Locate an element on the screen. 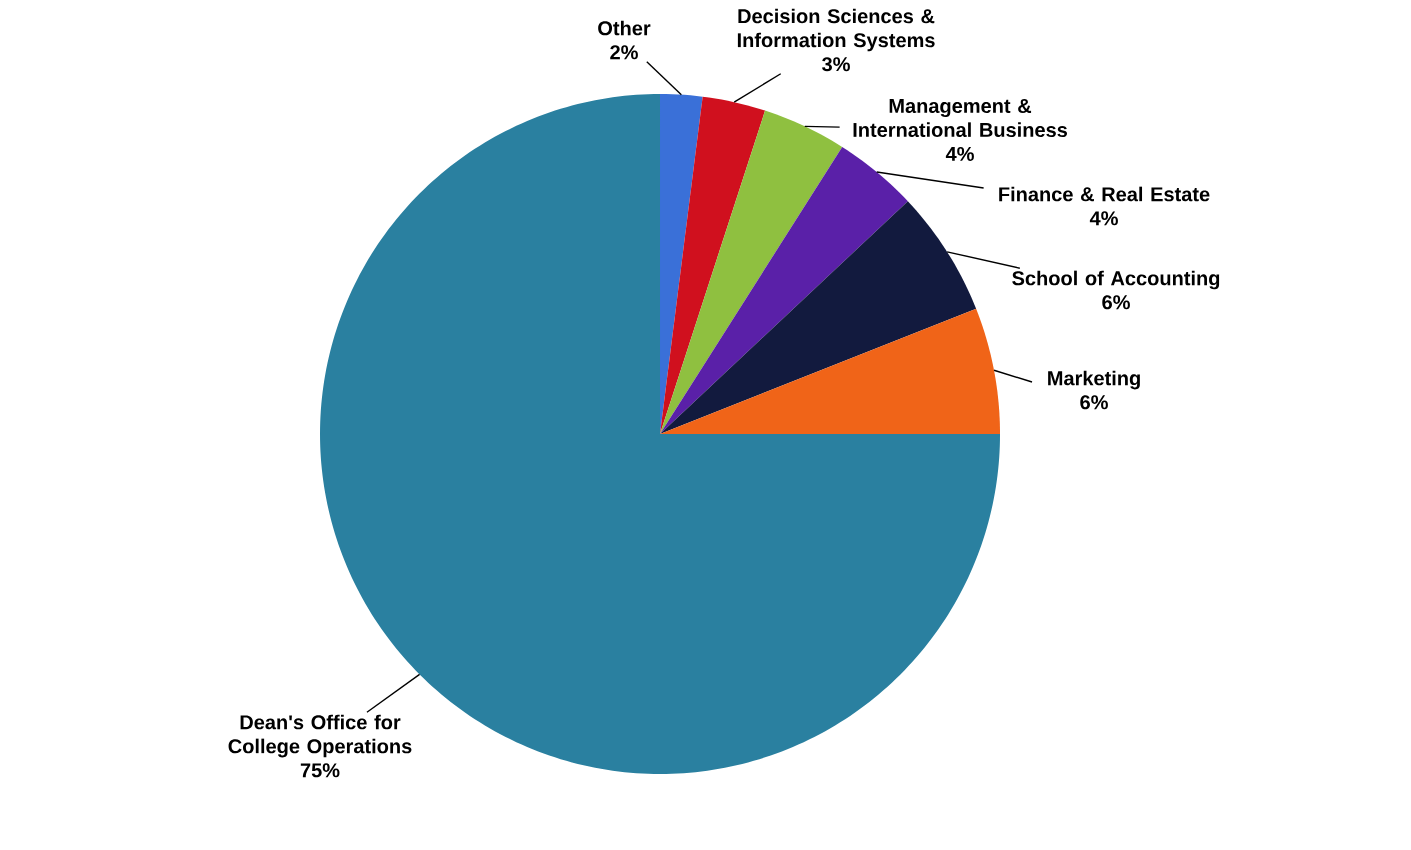  slice-label: Management & International Business is located at coordinates (960, 118).